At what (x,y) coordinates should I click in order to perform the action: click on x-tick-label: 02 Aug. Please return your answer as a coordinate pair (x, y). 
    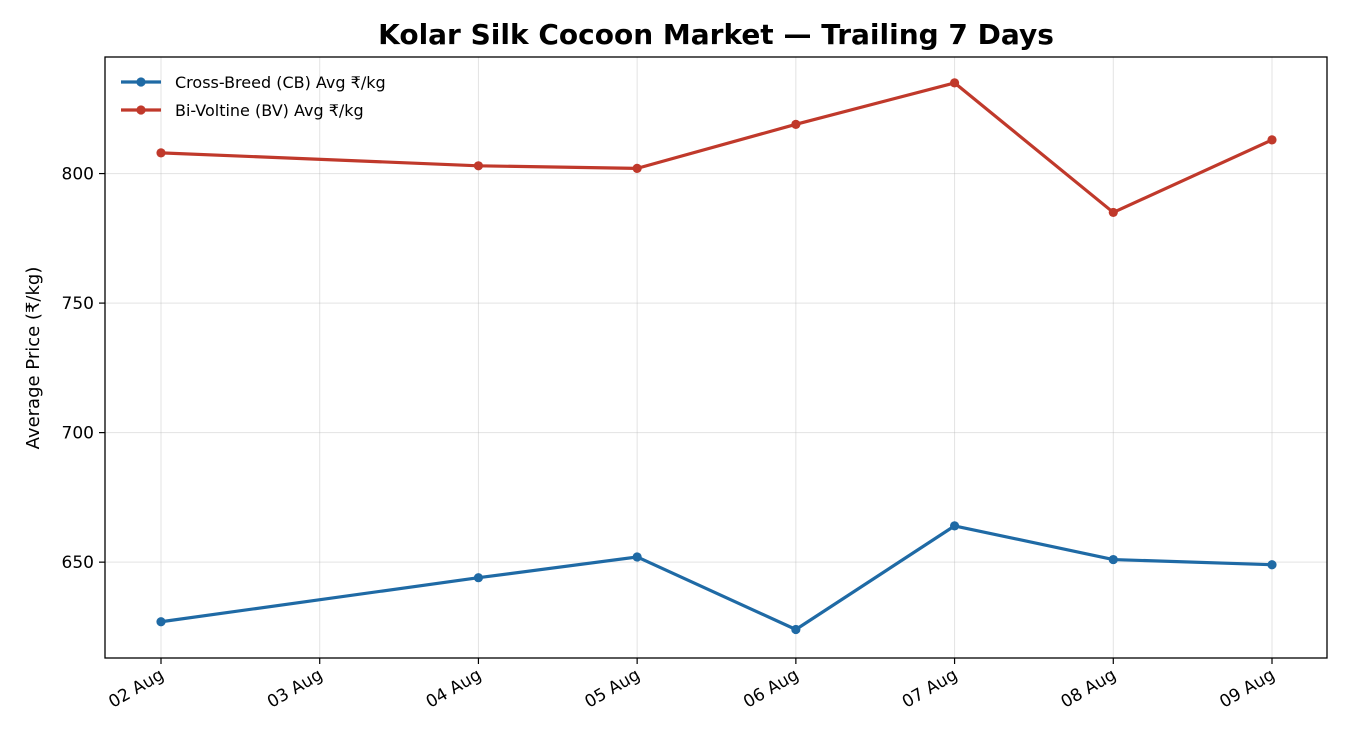
    Looking at the image, I should click on (136, 688).